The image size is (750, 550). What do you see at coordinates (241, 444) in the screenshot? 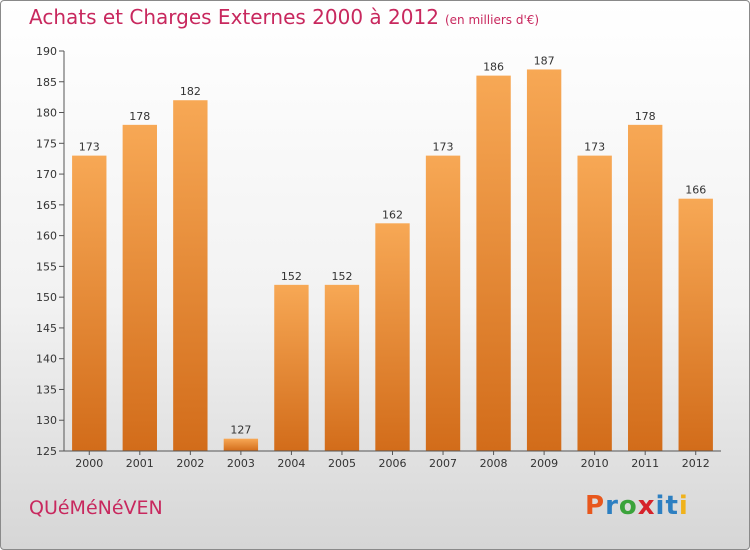
I see `bar-2003` at bounding box center [241, 444].